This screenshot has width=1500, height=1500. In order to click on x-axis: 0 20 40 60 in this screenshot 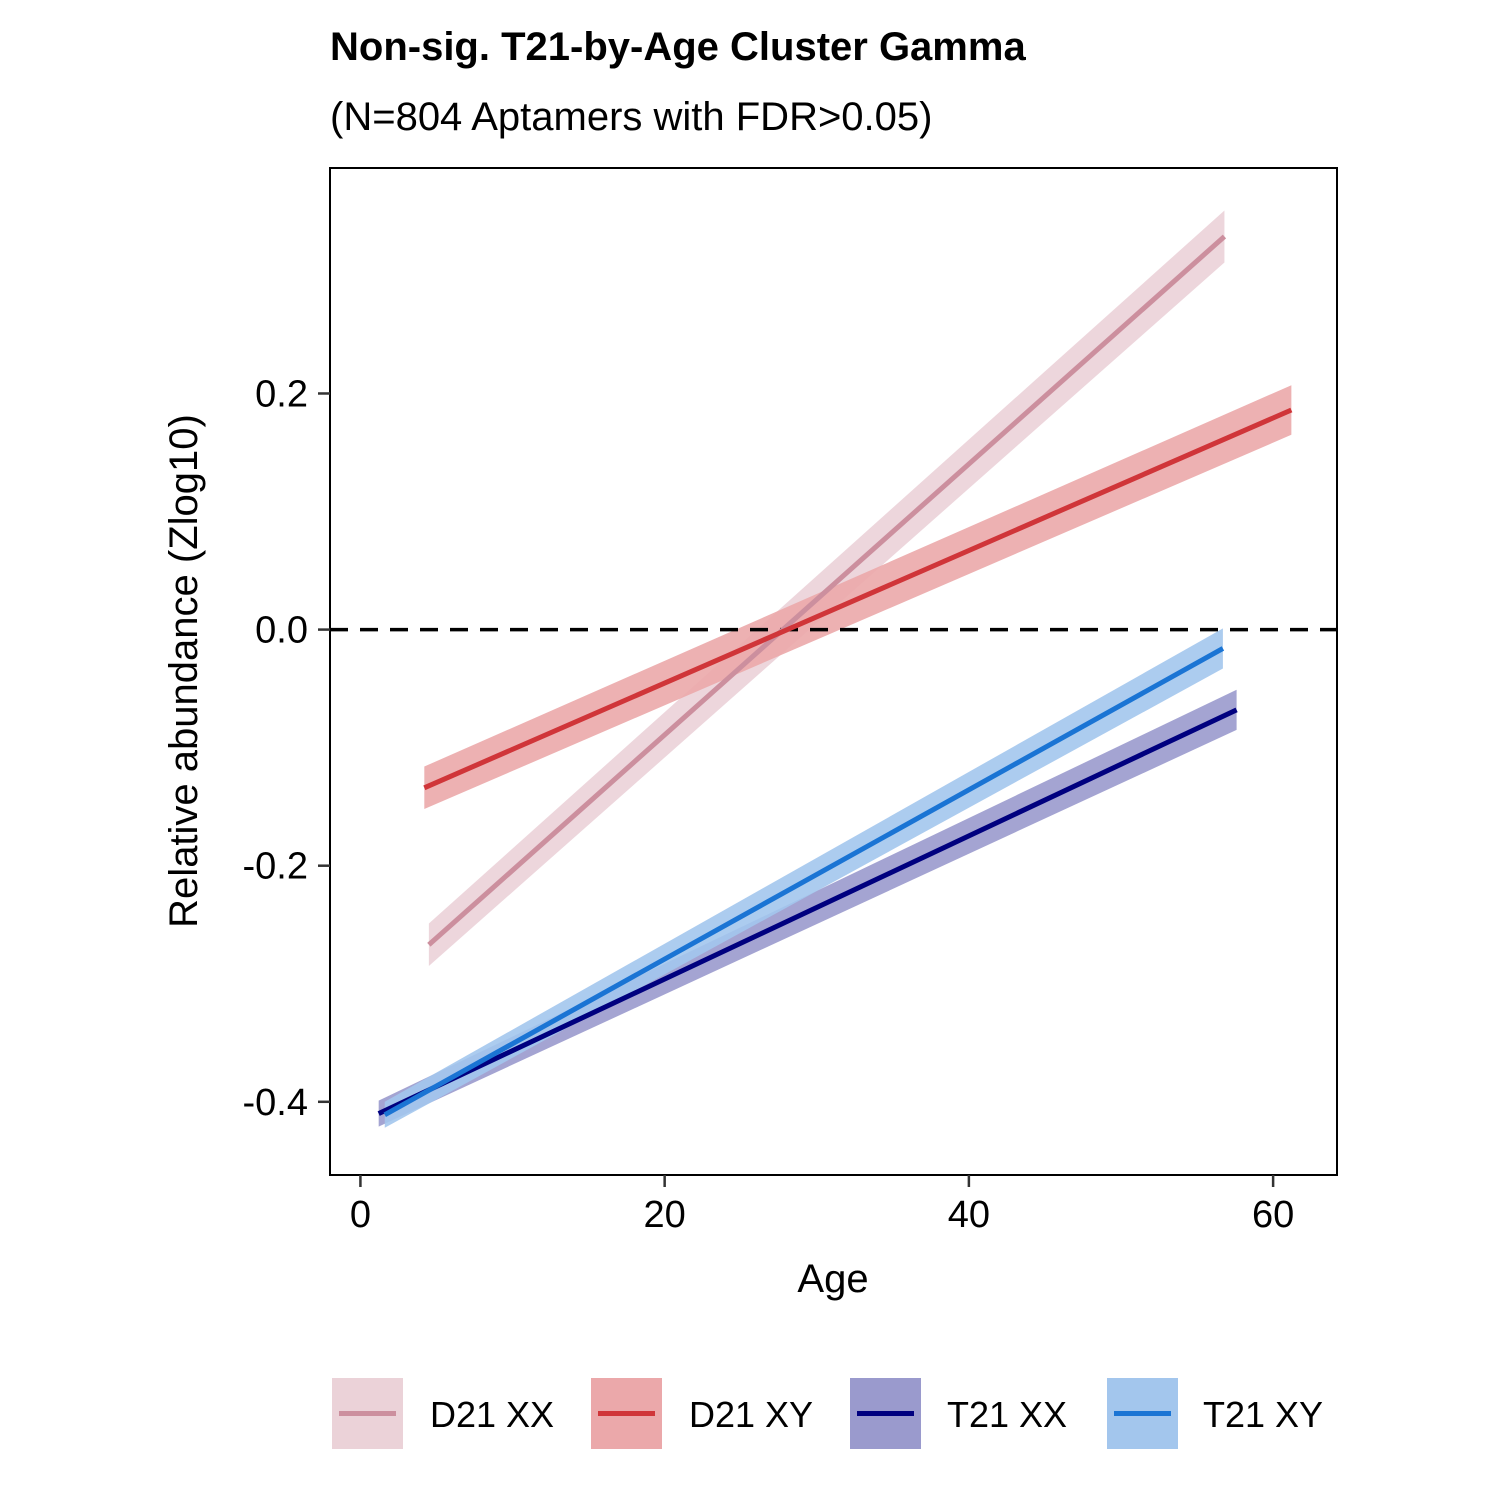, I will do `click(822, 1205)`.